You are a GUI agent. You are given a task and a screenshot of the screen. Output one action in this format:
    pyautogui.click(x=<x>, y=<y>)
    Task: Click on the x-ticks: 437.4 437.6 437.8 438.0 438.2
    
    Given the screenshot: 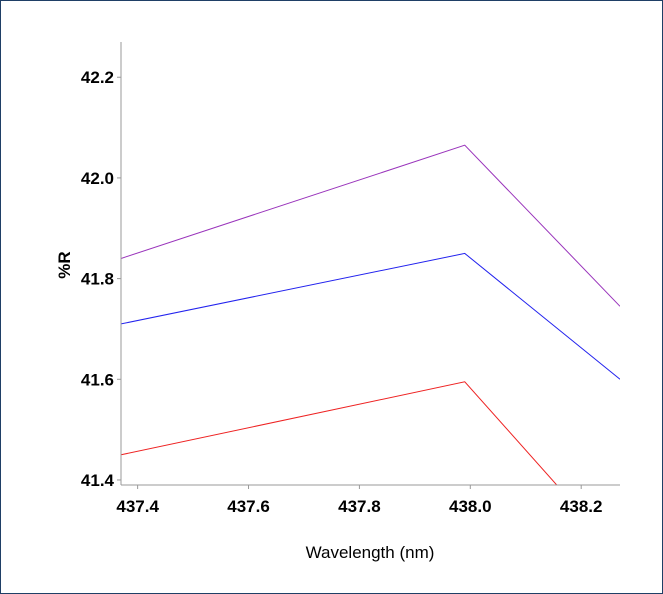 What is the action you would take?
    pyautogui.click(x=359, y=500)
    